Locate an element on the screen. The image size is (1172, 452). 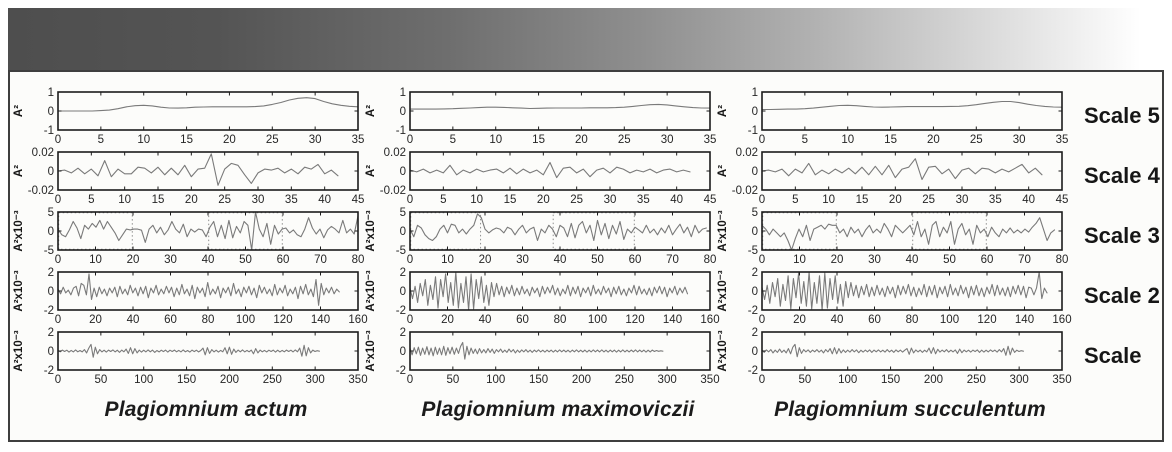
chart-succulentum-scale2: 0 20 40 60 80 100 120 140 160 2 0 -2 A²x10⁻³ is located at coordinates (893, 296).